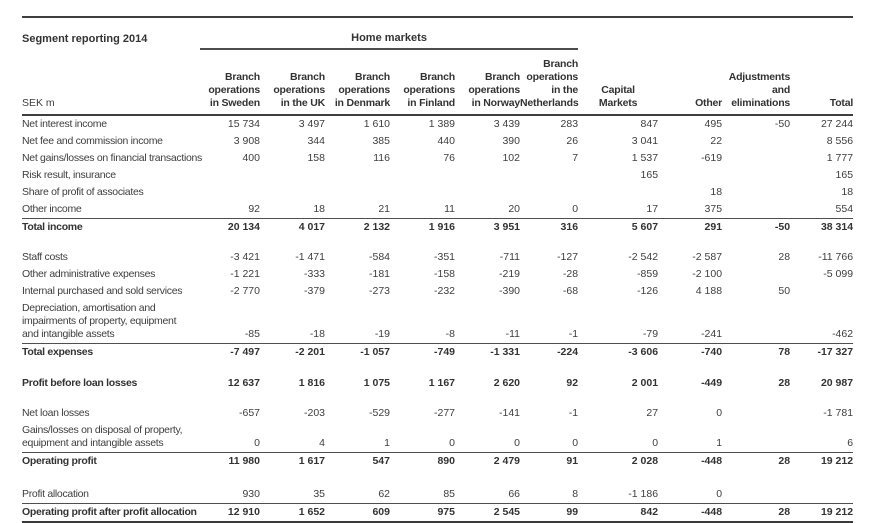  What do you see at coordinates (570, 274) in the screenshot?
I see `value-cell: -28` at bounding box center [570, 274].